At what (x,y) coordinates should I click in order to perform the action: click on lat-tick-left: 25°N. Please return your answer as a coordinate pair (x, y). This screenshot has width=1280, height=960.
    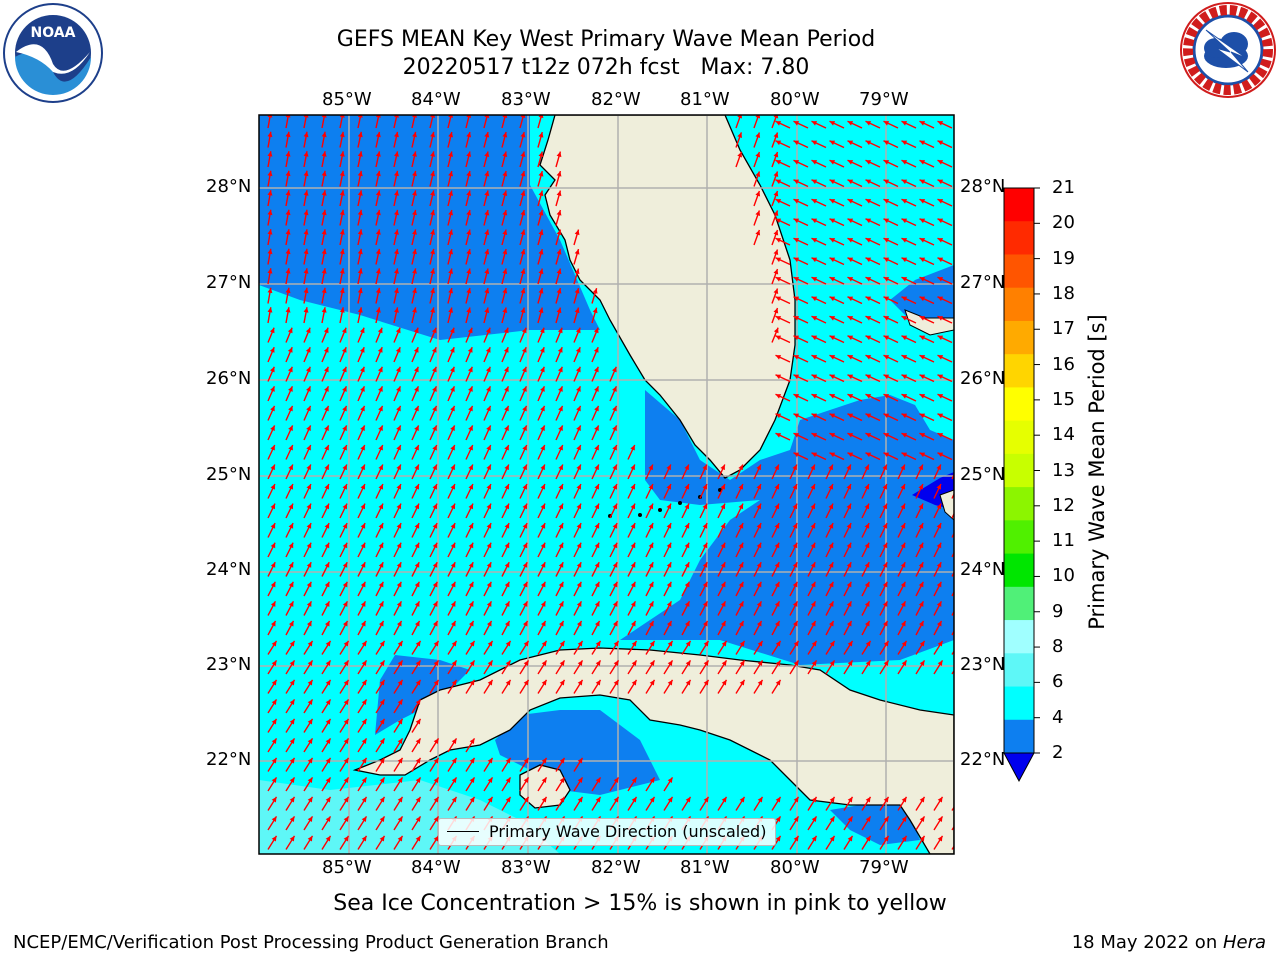
    Looking at the image, I should click on (229, 474).